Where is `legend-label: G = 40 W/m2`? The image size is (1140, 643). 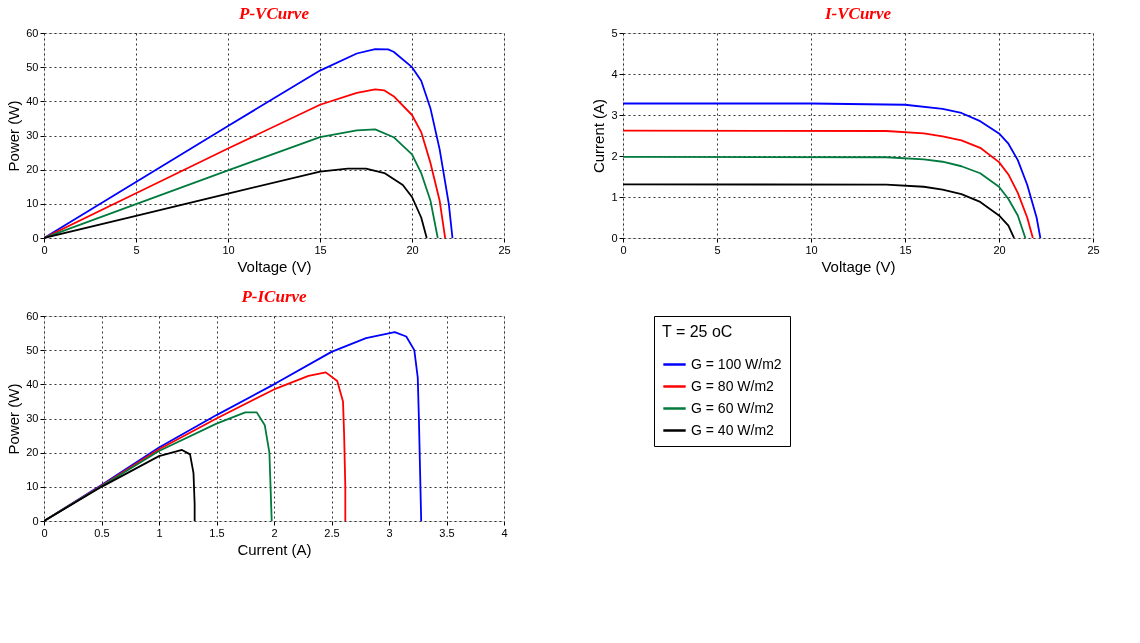 legend-label: G = 40 W/m2 is located at coordinates (733, 429).